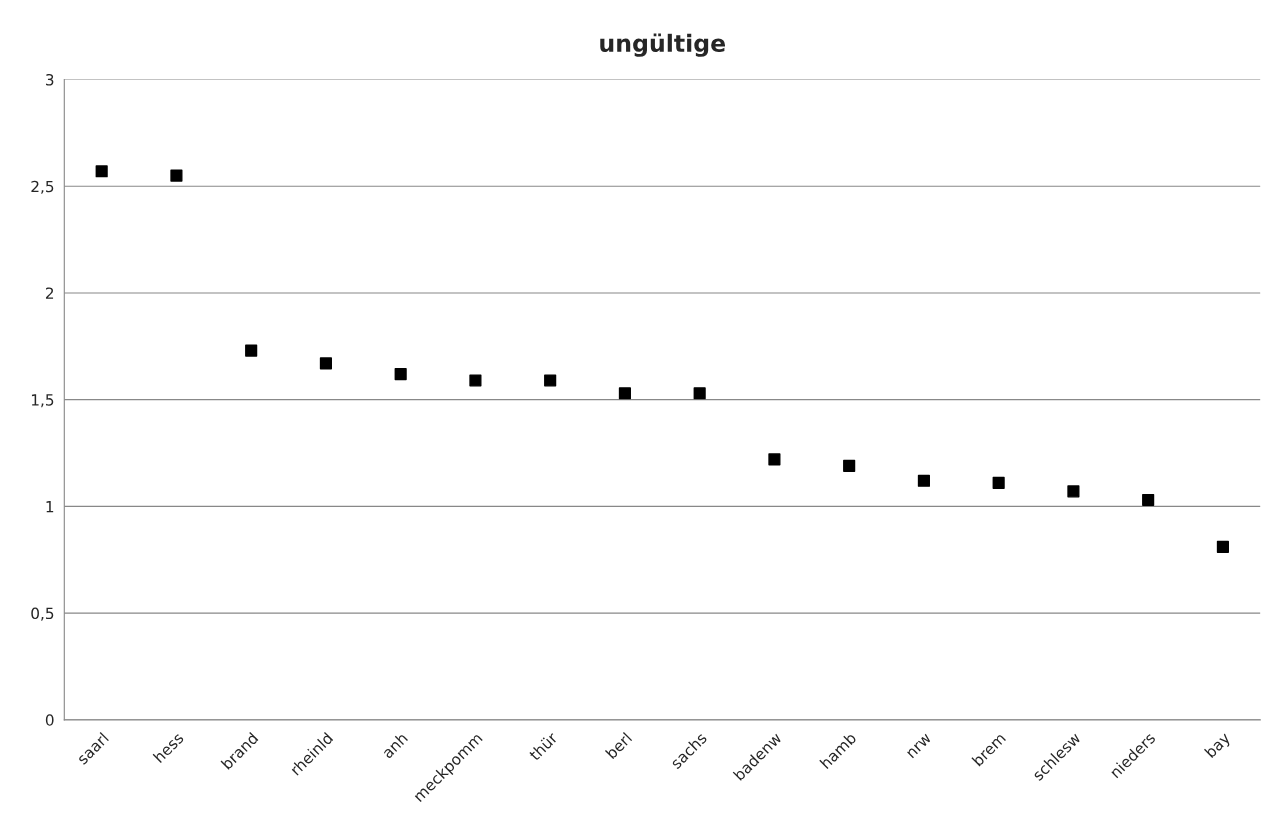 The image size is (1286, 837). Describe the element at coordinates (42, 614) in the screenshot. I see `y-tick-label: 0,5` at that location.